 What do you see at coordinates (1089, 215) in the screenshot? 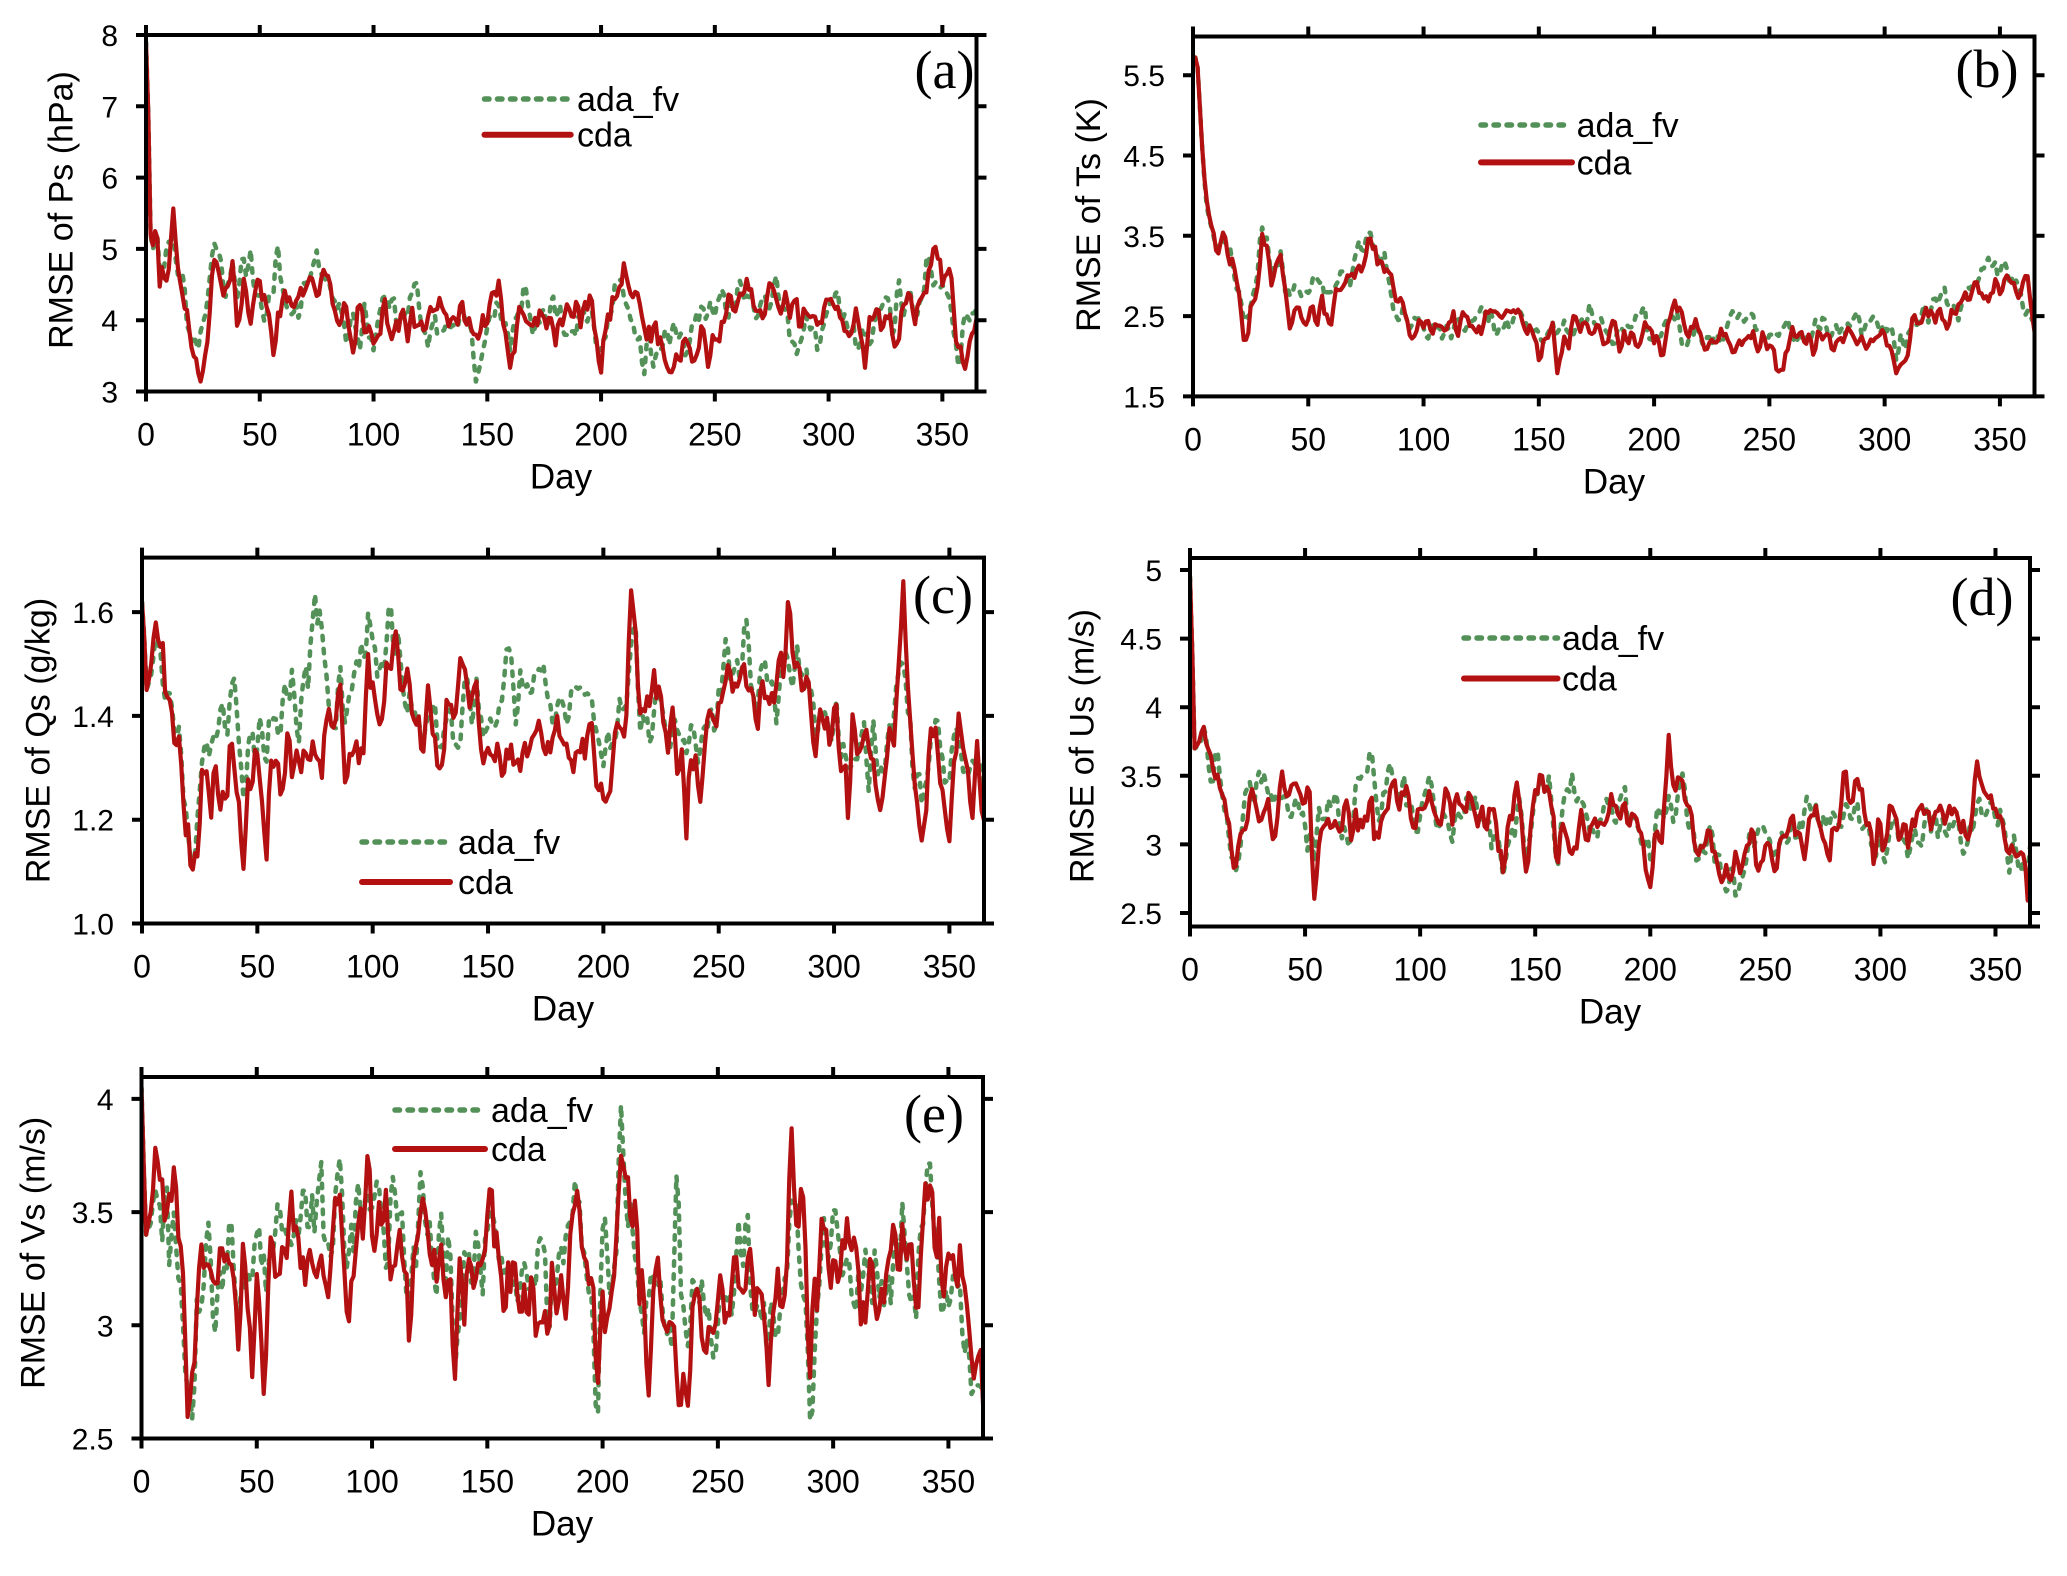
I see `svg-text: RMSE of Ts (K)` at bounding box center [1089, 215].